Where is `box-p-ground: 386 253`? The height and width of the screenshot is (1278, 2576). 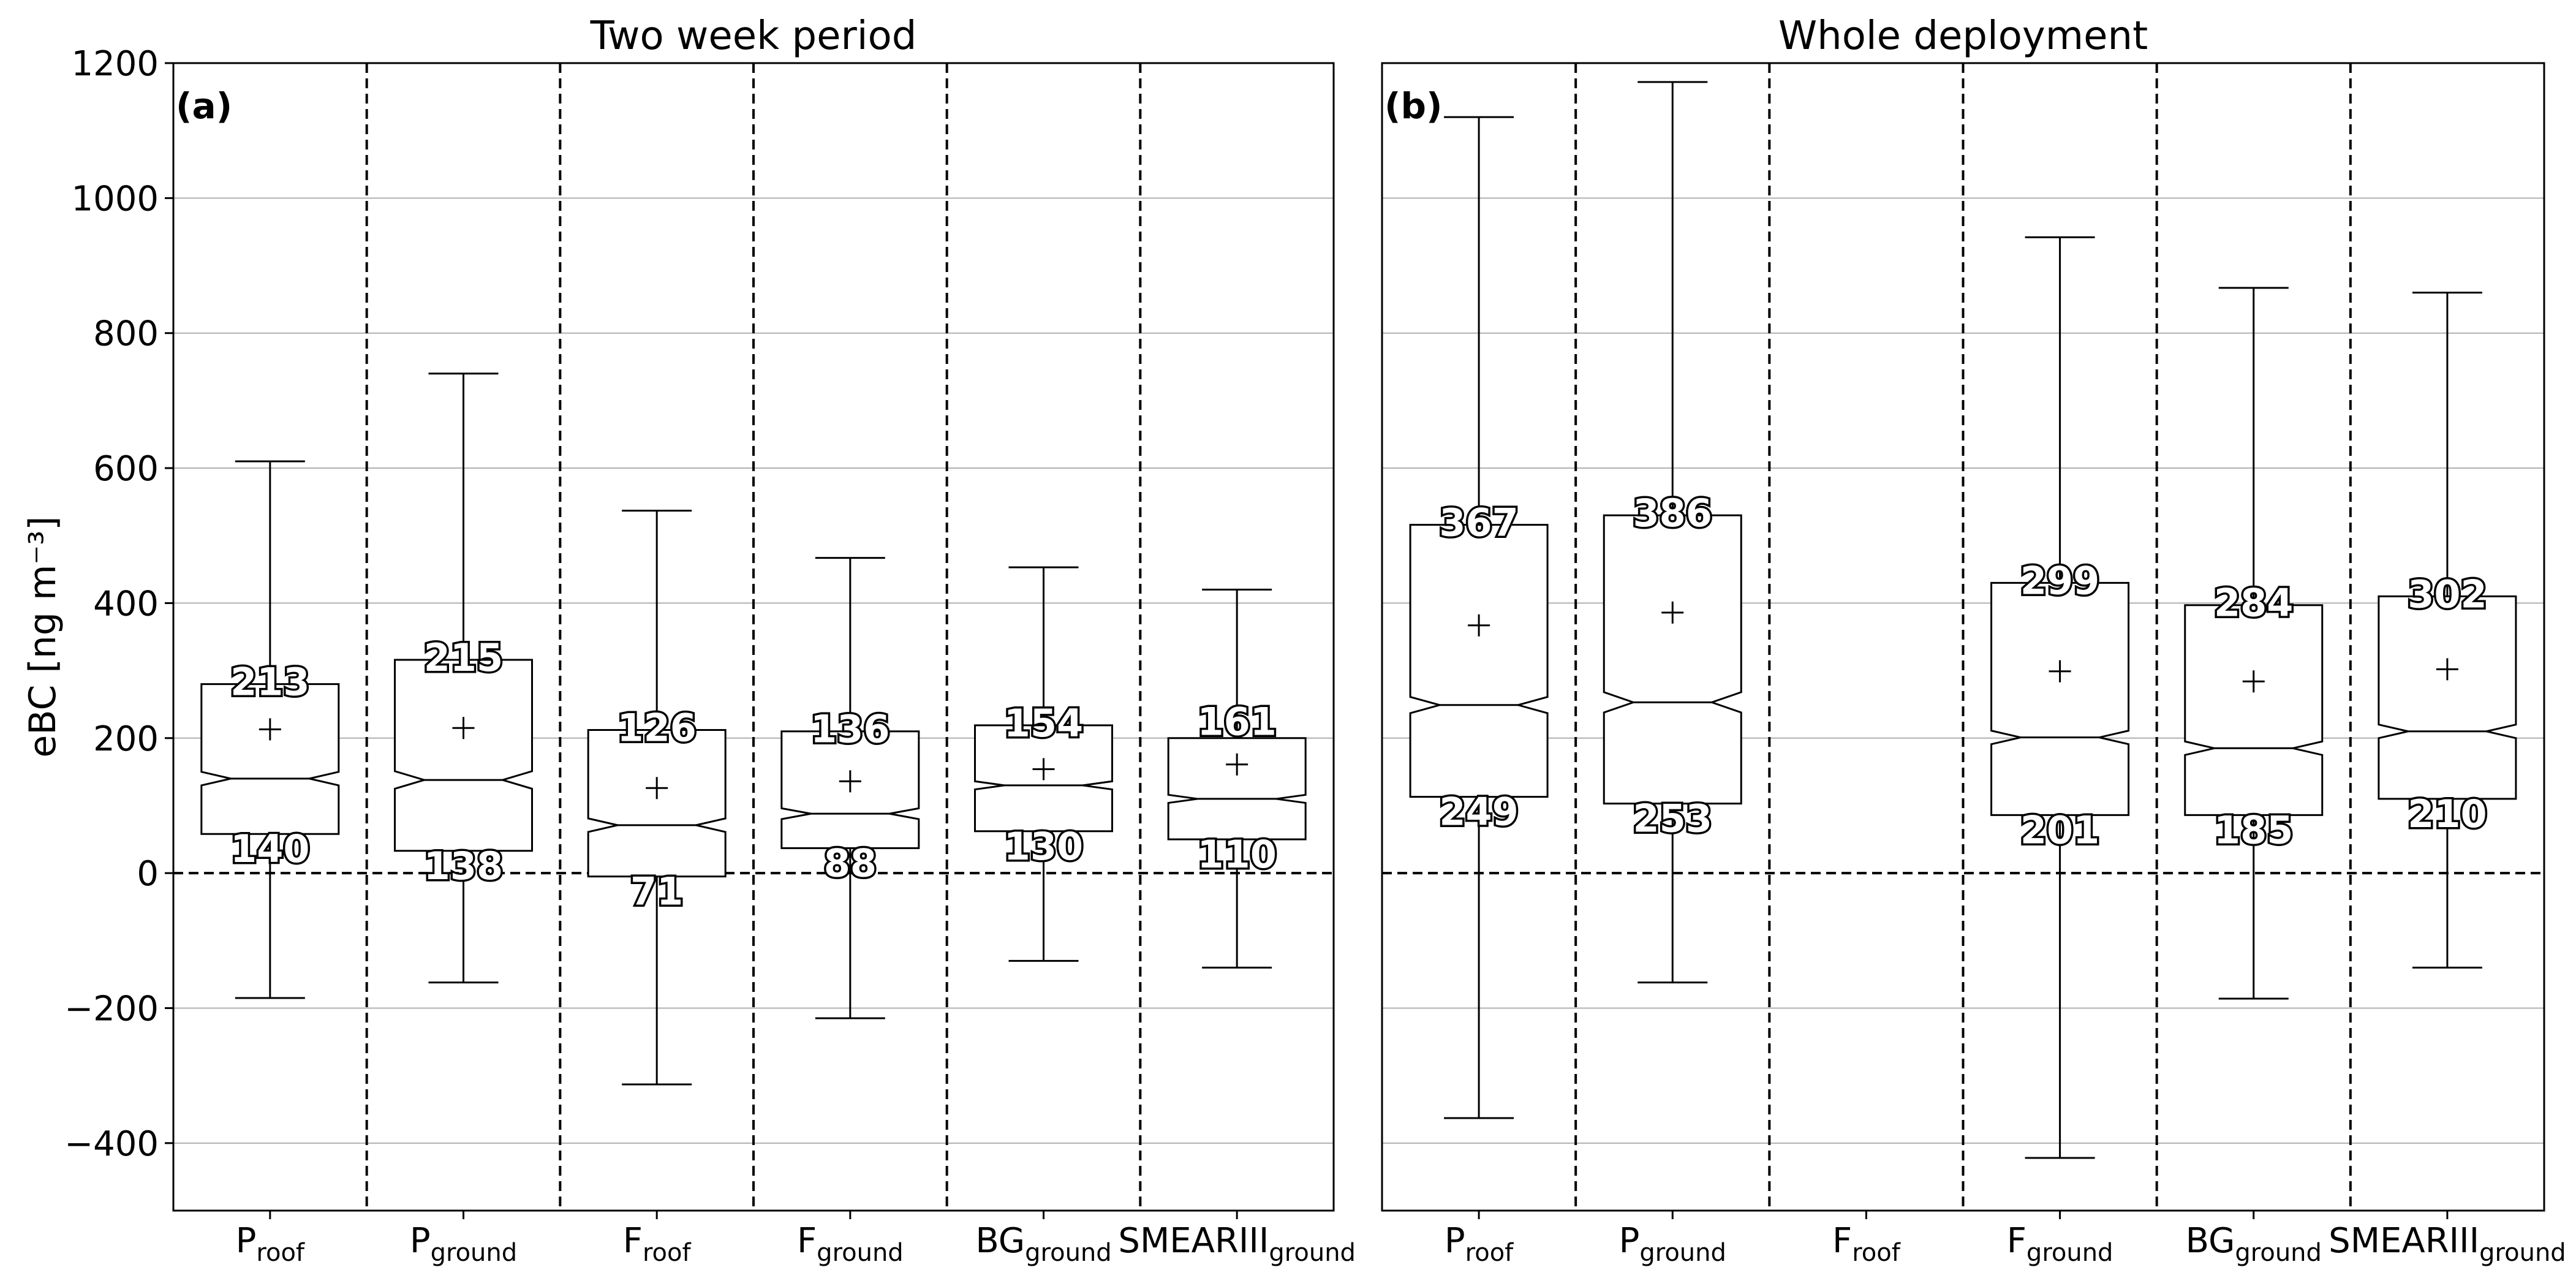
box-p-ground: 386 253 is located at coordinates (1672, 532).